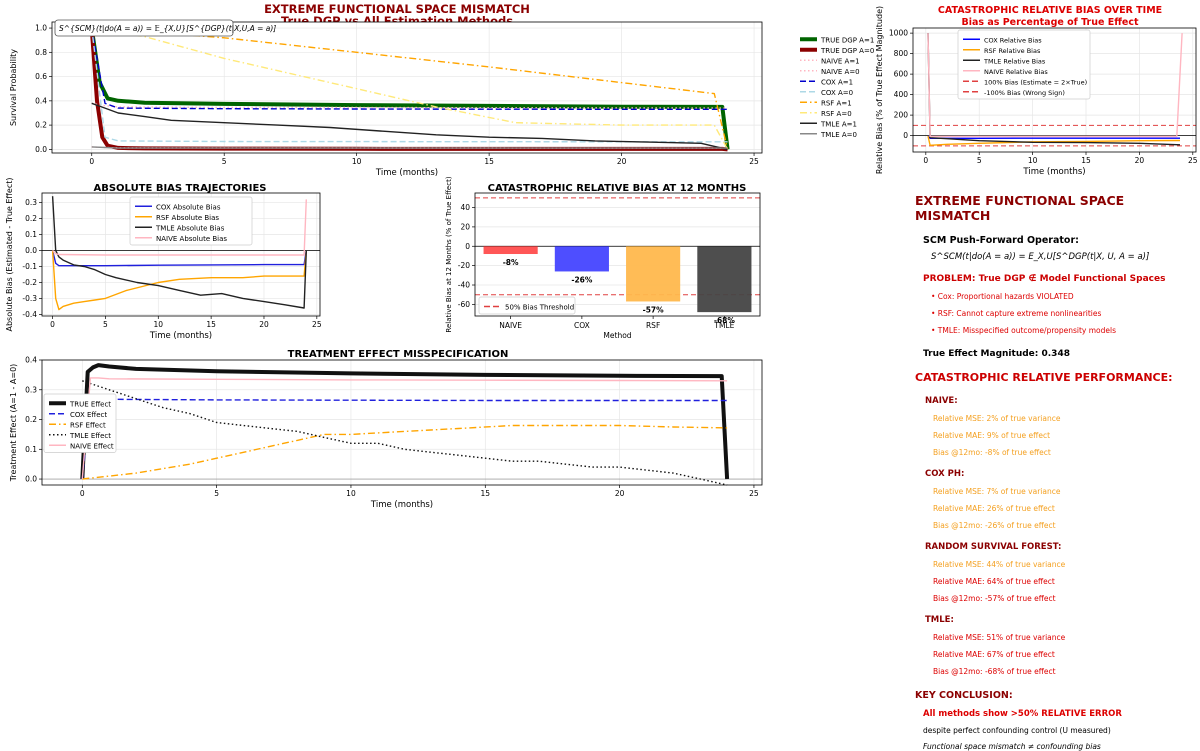 The height and width of the screenshot is (751, 1200). I want to click on summary-title: EXTREME FUNCTIONAL SPACE MISMATCH, so click(1020, 208).